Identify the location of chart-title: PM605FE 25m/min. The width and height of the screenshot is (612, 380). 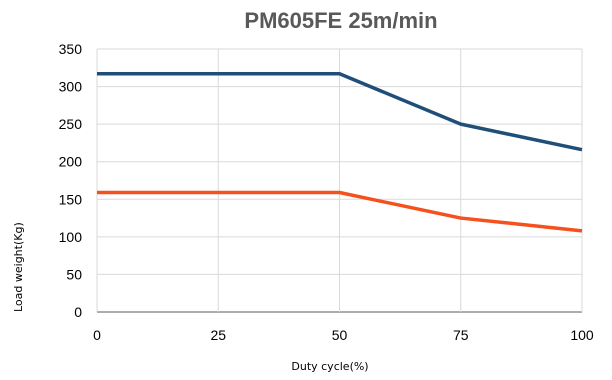
(340, 20).